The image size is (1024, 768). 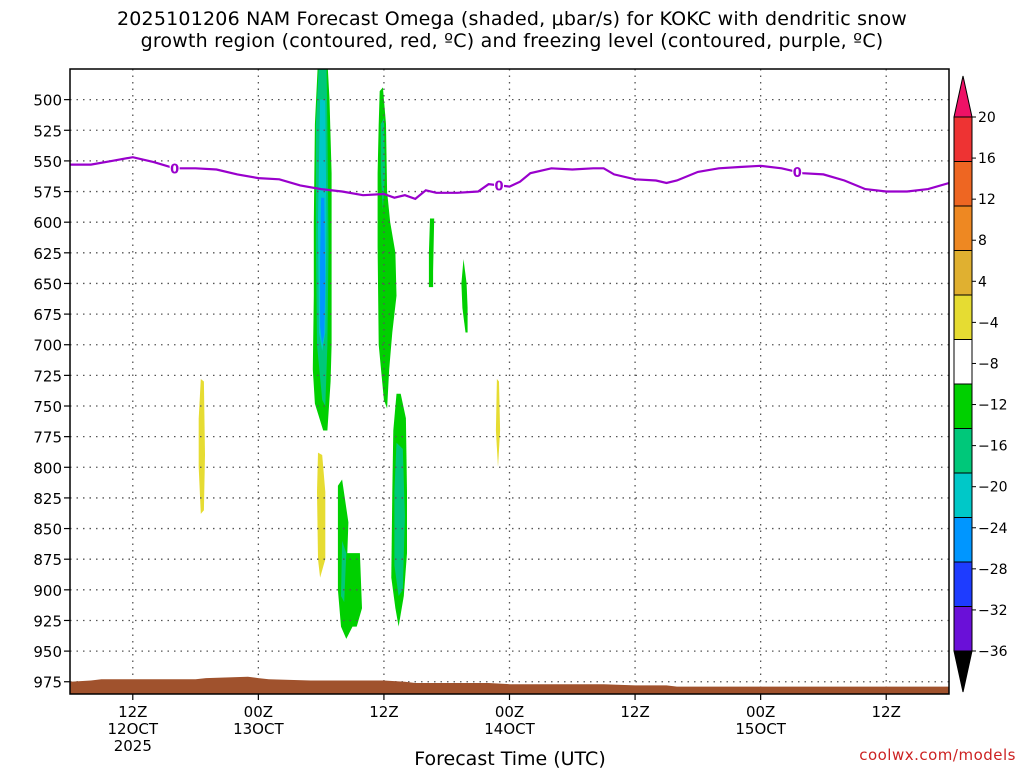 I want to click on xtick-label-42-1: 14OCT, so click(x=509, y=729).